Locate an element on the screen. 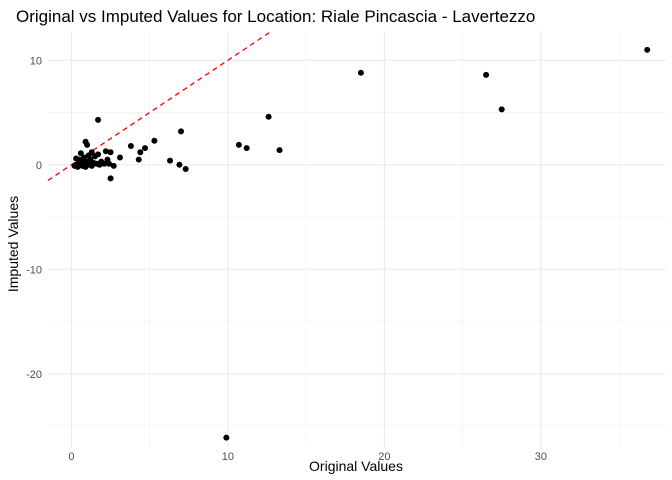 The height and width of the screenshot is (480, 672). y-tick-labels: -20 -10 0 10 is located at coordinates (34, 218).